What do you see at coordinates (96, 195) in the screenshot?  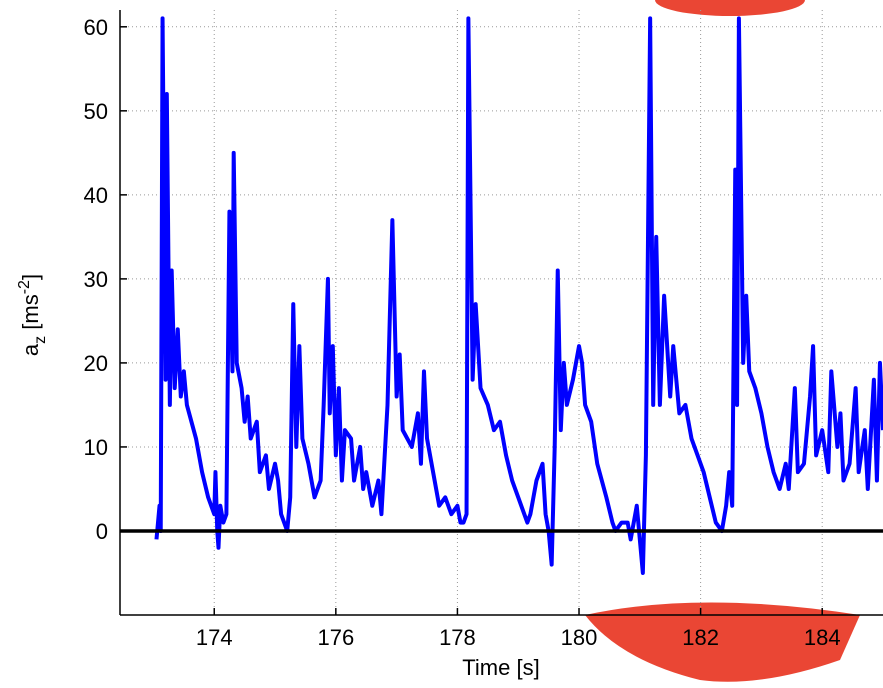 I see `y-tick-label: 40` at bounding box center [96, 195].